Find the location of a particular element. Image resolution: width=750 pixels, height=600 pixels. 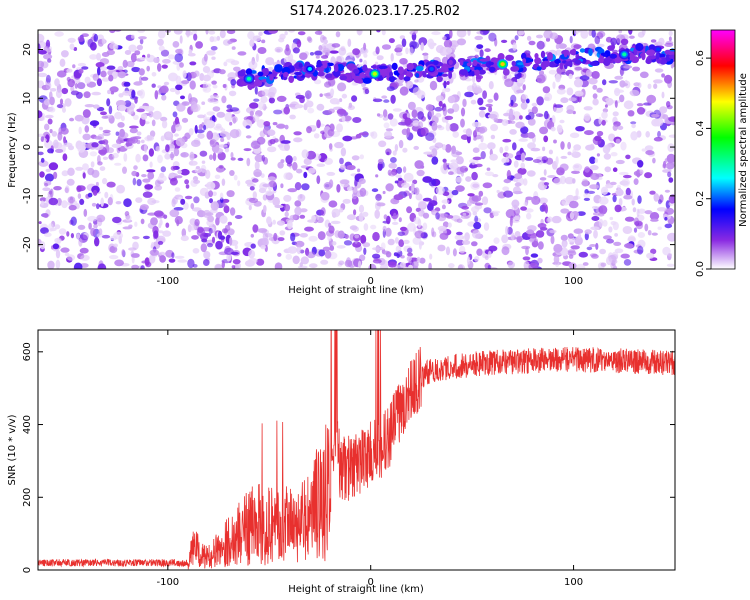

signal-peak is located at coordinates (309, 69).